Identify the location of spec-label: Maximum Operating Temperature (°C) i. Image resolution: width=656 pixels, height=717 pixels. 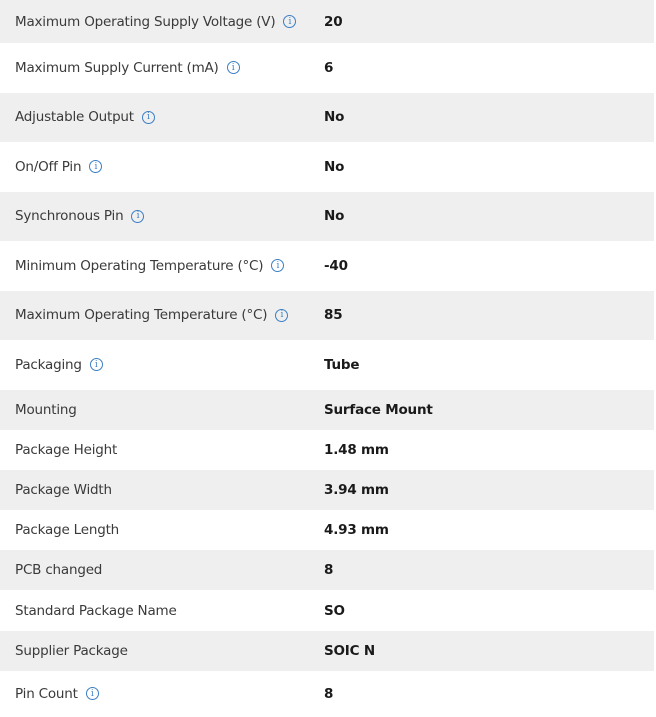
(162, 315).